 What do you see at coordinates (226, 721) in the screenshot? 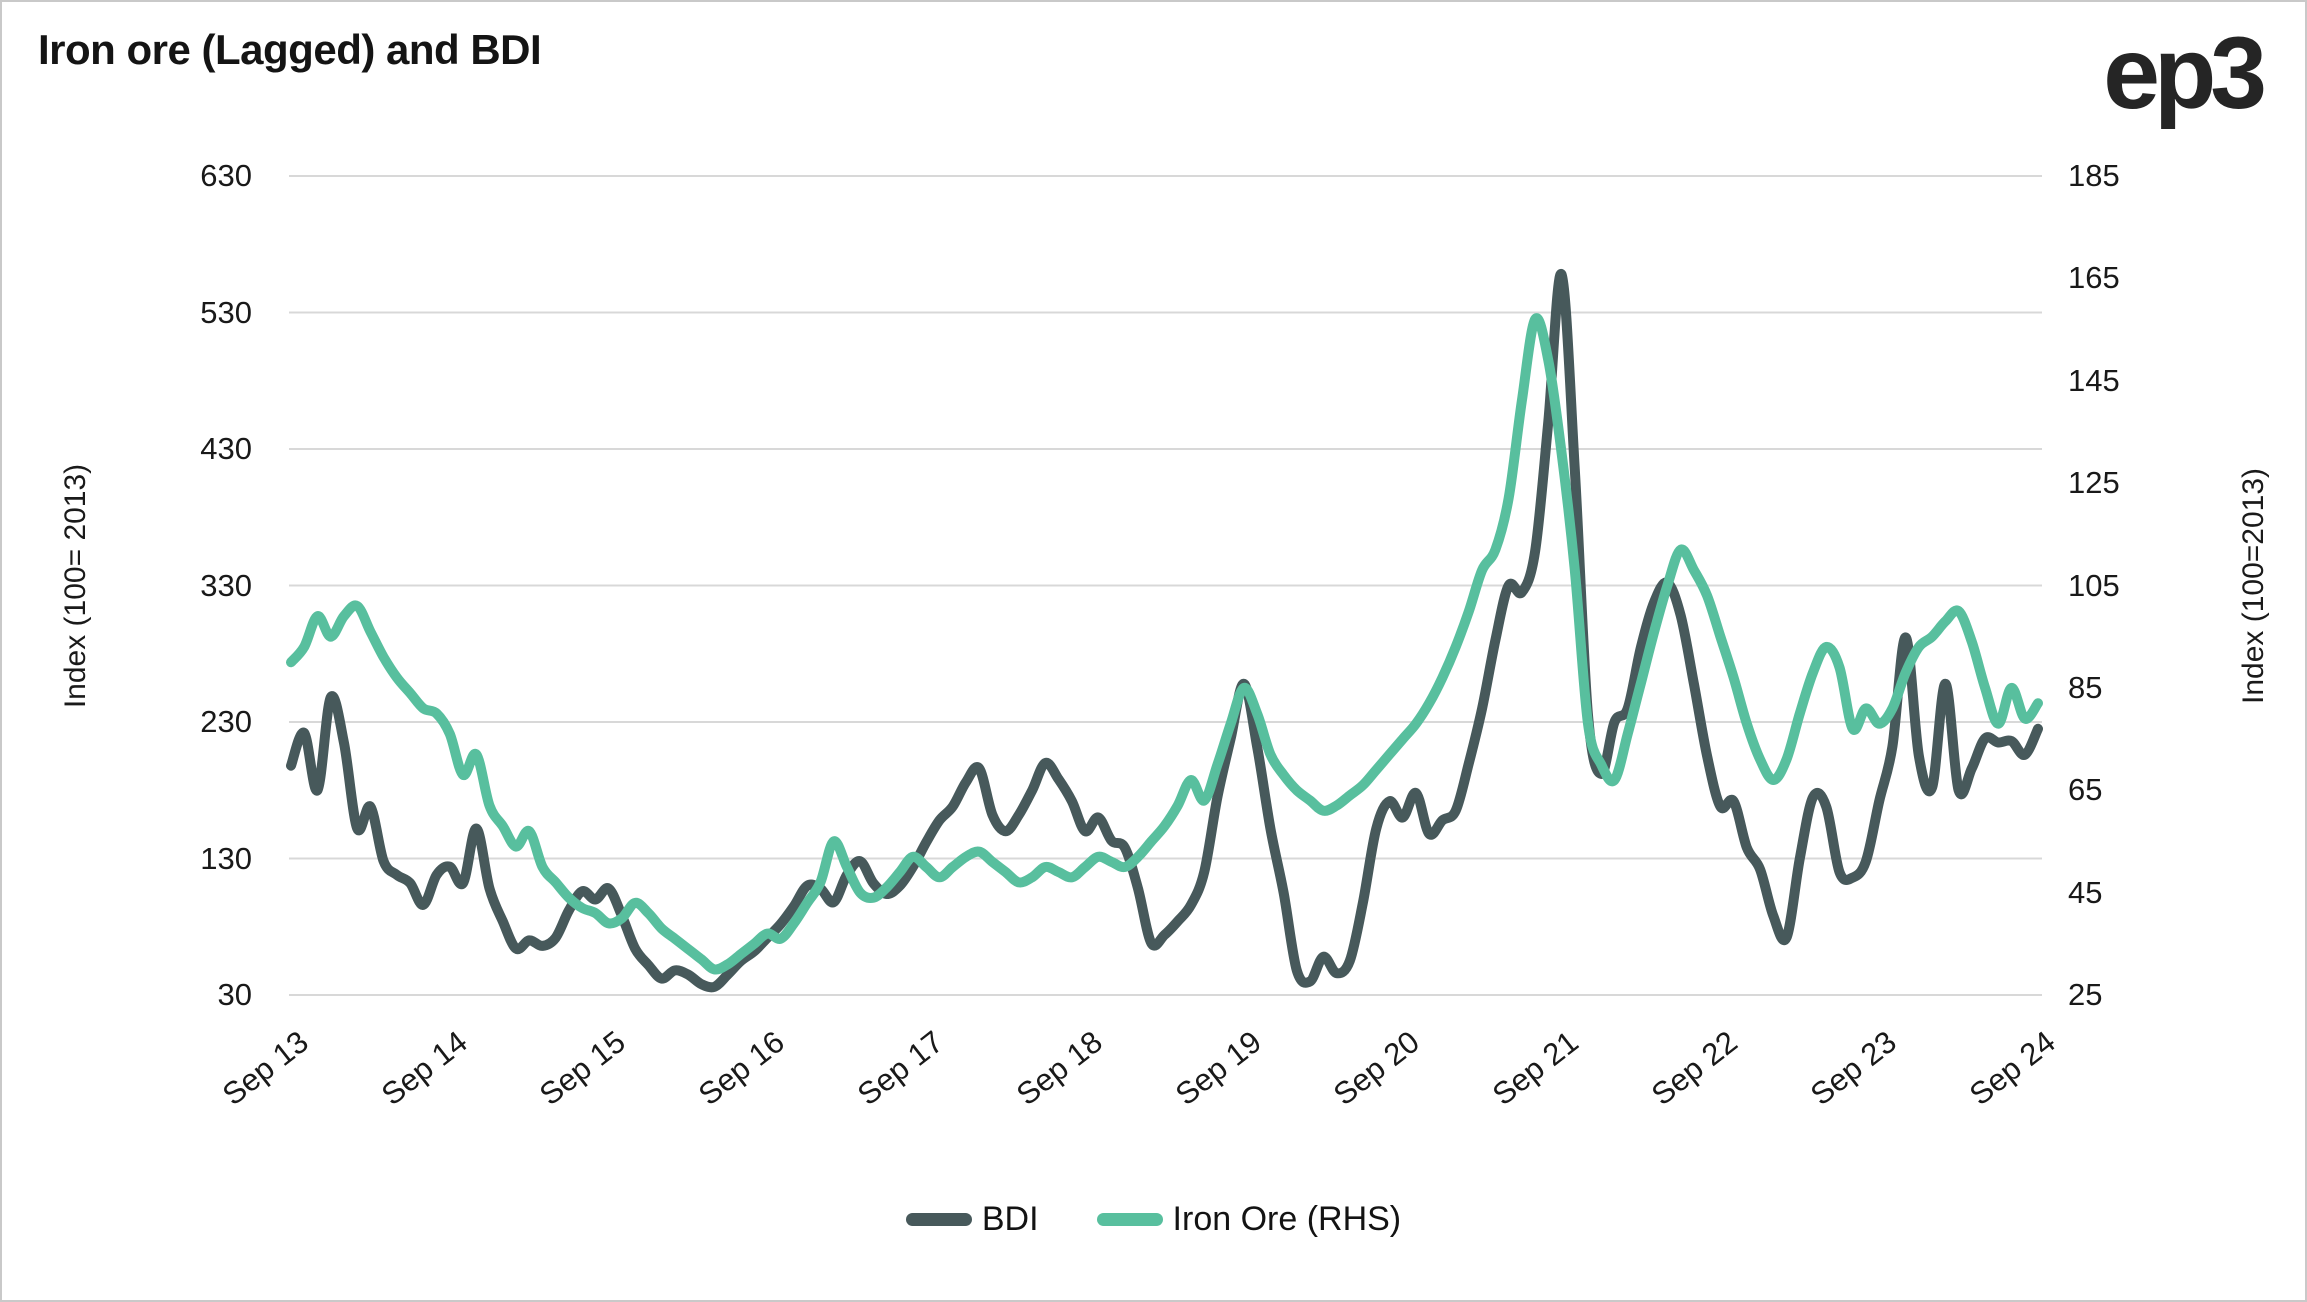
I see `left-axis-tick: 230` at bounding box center [226, 721].